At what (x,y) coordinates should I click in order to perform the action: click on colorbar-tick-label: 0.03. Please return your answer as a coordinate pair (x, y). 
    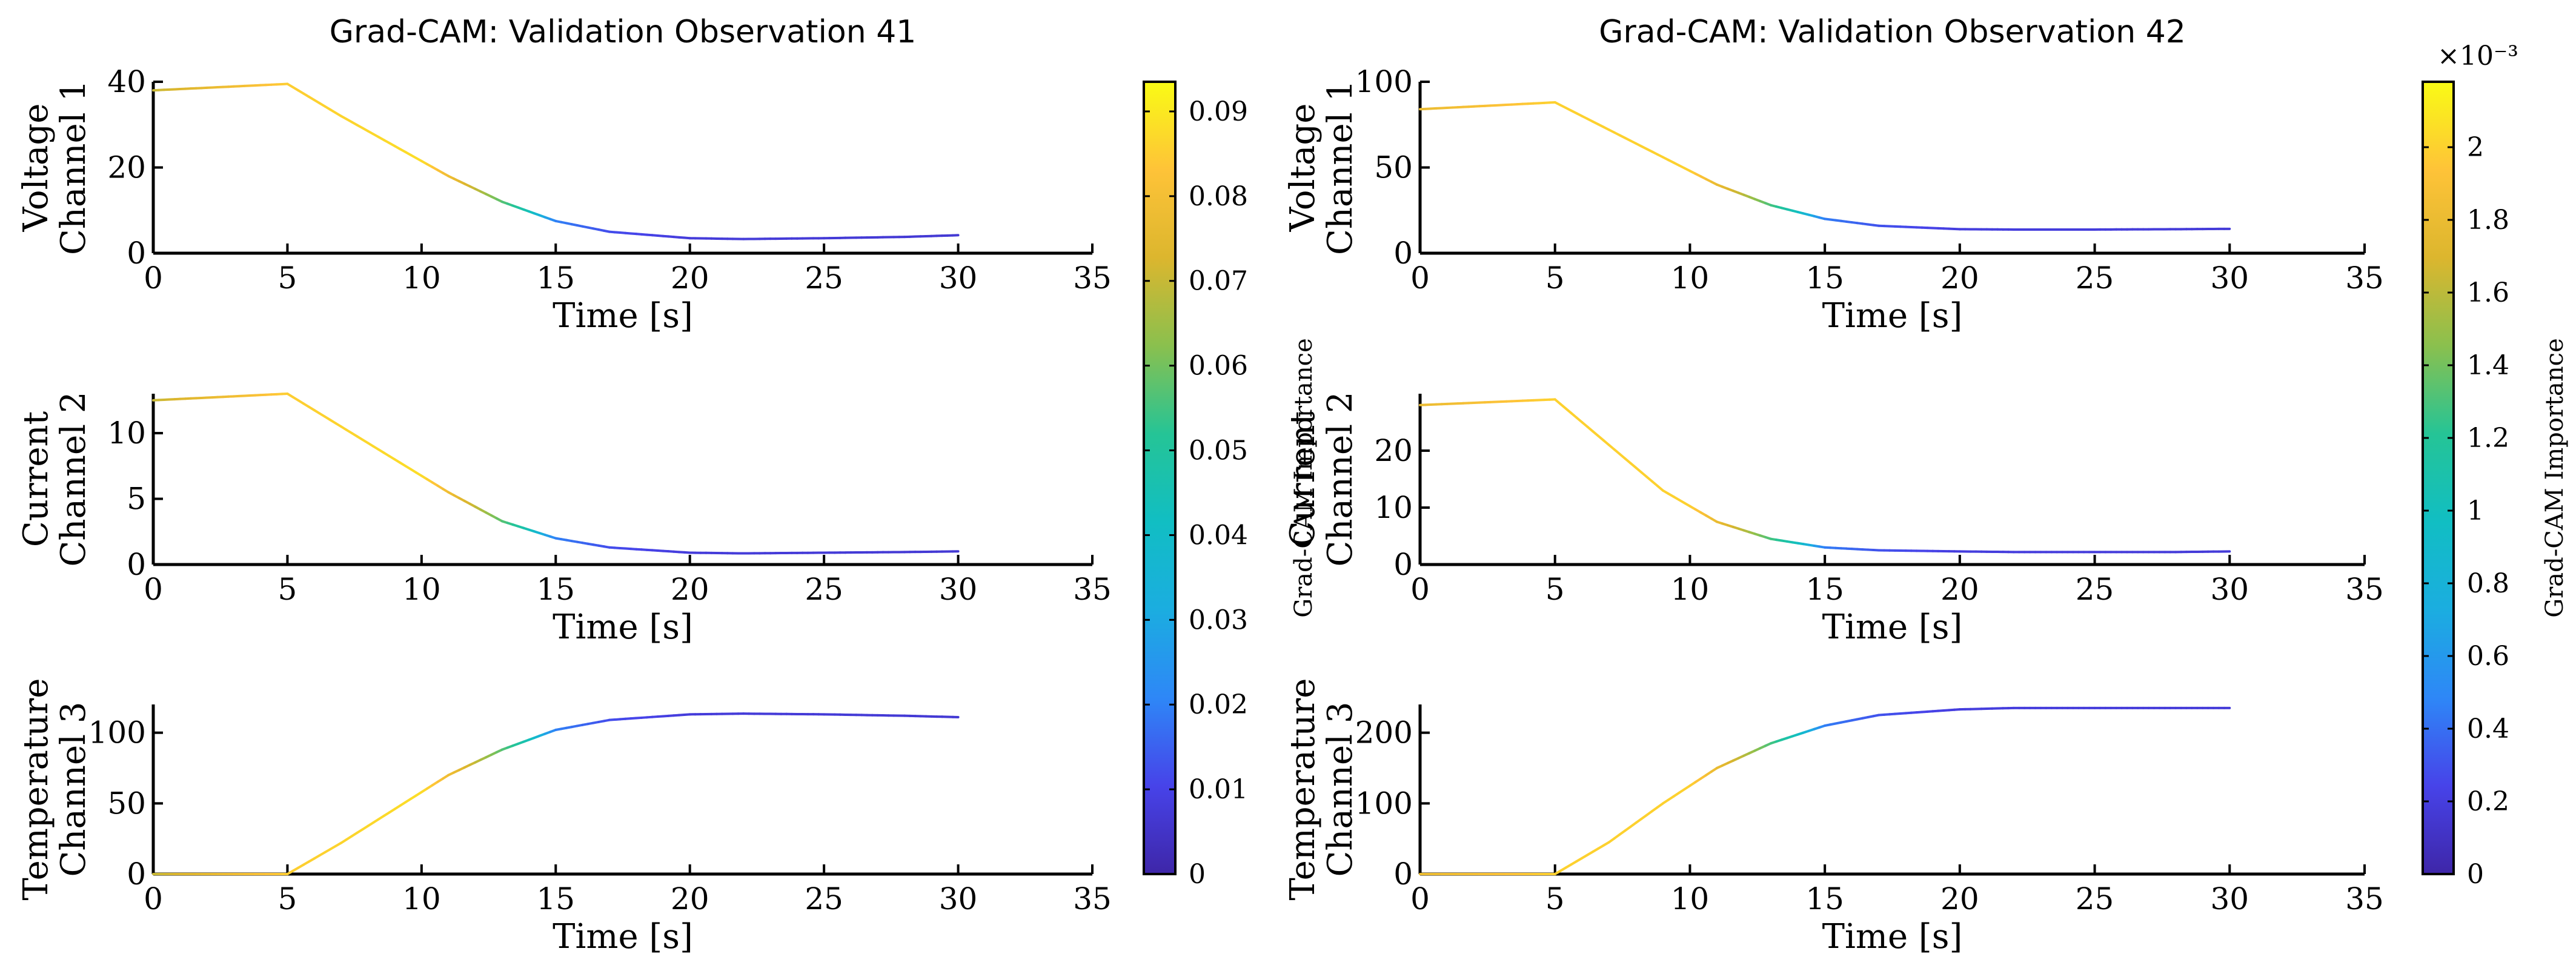
    Looking at the image, I should click on (1218, 620).